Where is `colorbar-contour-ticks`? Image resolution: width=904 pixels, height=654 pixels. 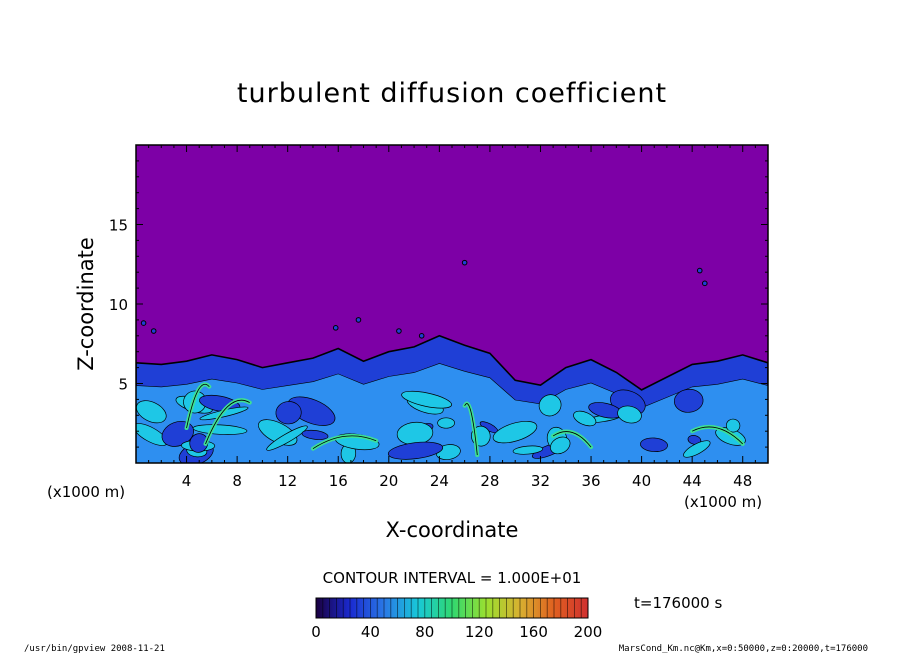
colorbar-contour-ticks is located at coordinates (452, 608).